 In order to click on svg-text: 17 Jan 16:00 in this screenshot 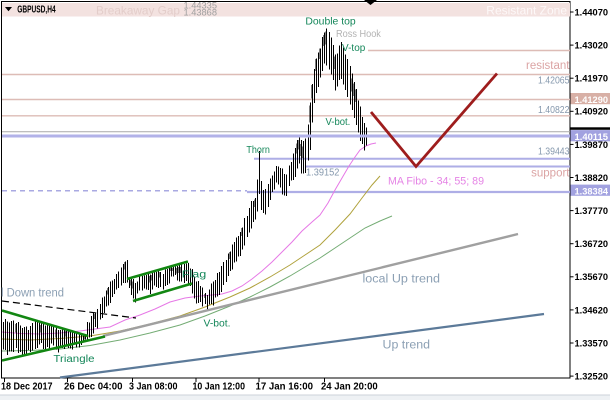, I will do `click(285, 387)`.